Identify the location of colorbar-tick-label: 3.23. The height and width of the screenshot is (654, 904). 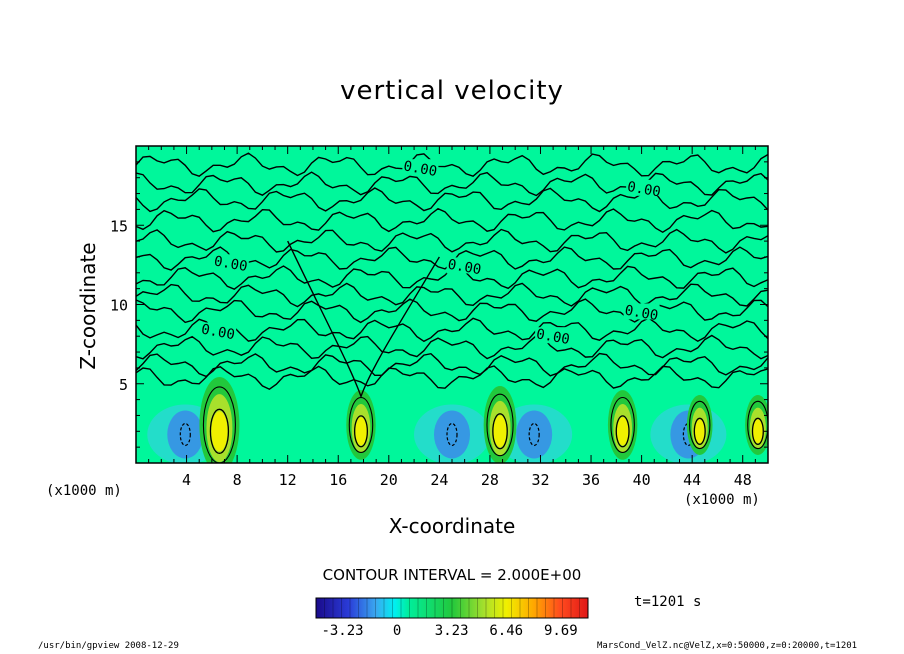
(452, 631).